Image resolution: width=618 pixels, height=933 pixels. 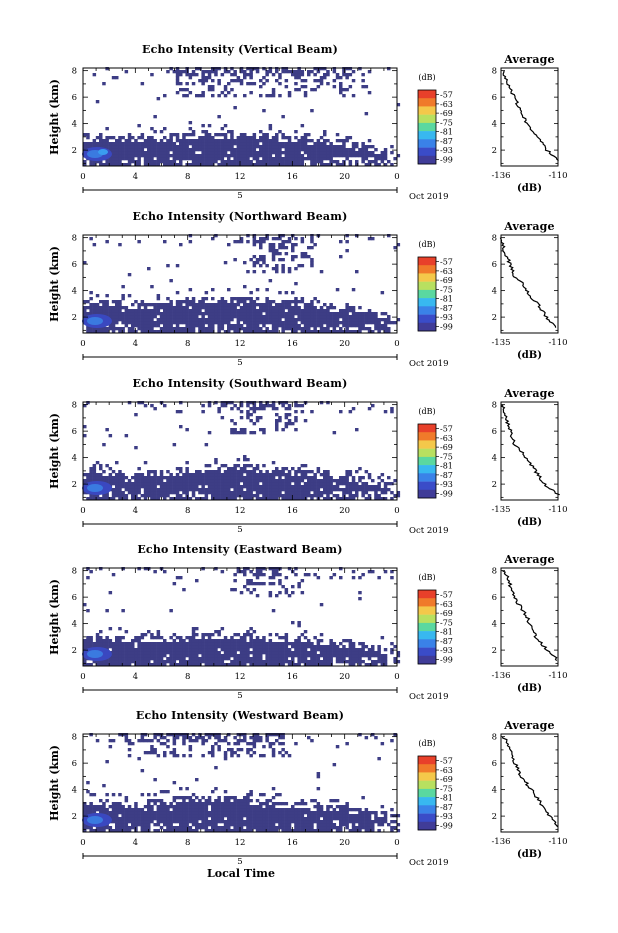 I want to click on x-tick-label: 8, so click(x=187, y=677).